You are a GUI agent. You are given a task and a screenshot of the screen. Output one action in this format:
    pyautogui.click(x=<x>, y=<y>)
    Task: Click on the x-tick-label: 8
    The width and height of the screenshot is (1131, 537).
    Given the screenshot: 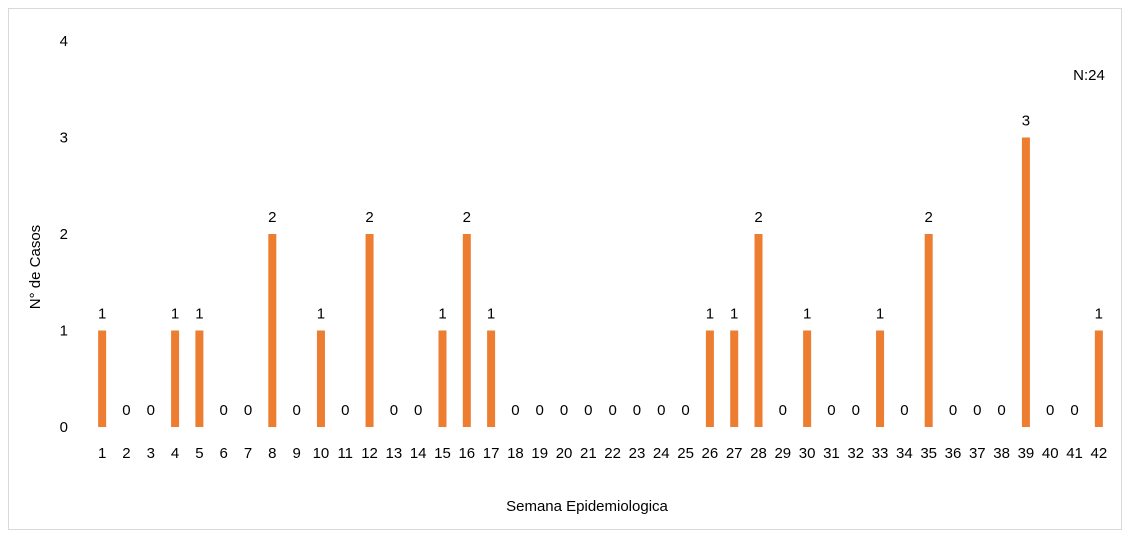 What is the action you would take?
    pyautogui.click(x=272, y=453)
    